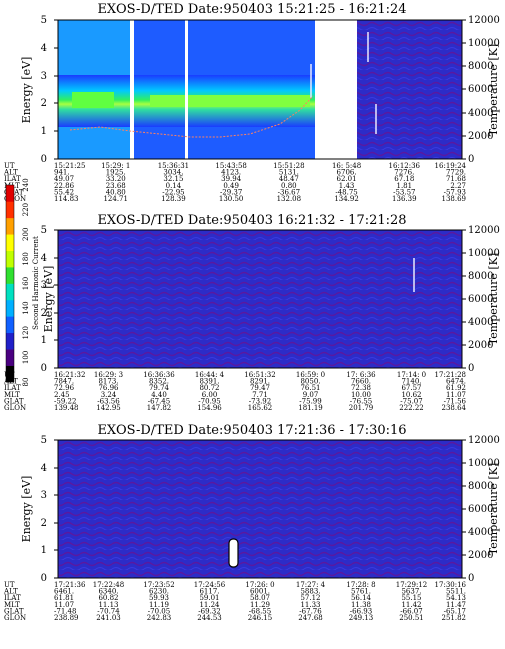 The image size is (505, 649). Describe the element at coordinates (230, 166) in the screenshot. I see `table-cell: 15:43:58` at that location.